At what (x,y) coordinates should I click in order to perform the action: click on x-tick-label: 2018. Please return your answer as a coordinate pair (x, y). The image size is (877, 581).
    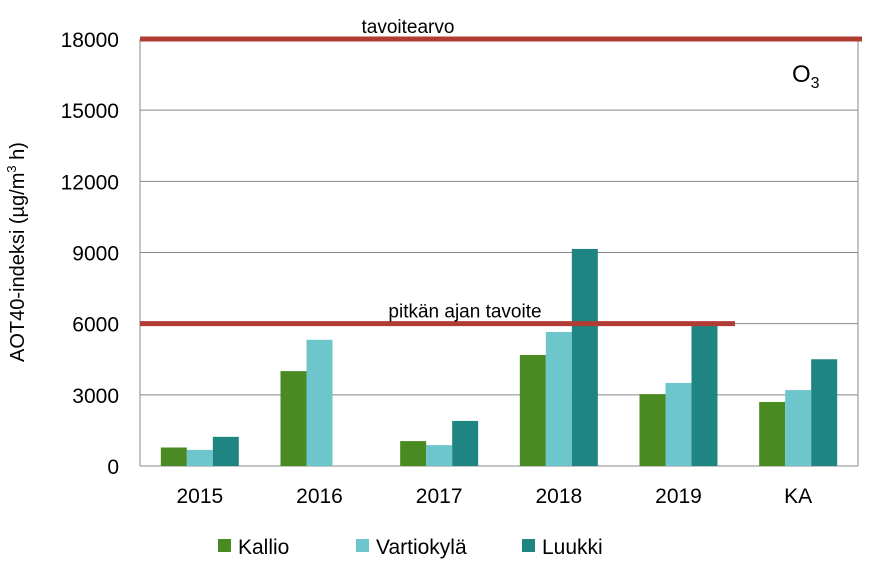
    Looking at the image, I should click on (558, 496).